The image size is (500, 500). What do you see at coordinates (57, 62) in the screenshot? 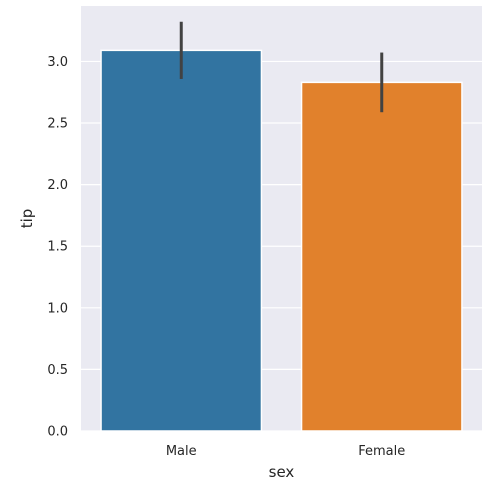
I see `y-tick-label: 3.0` at bounding box center [57, 62].